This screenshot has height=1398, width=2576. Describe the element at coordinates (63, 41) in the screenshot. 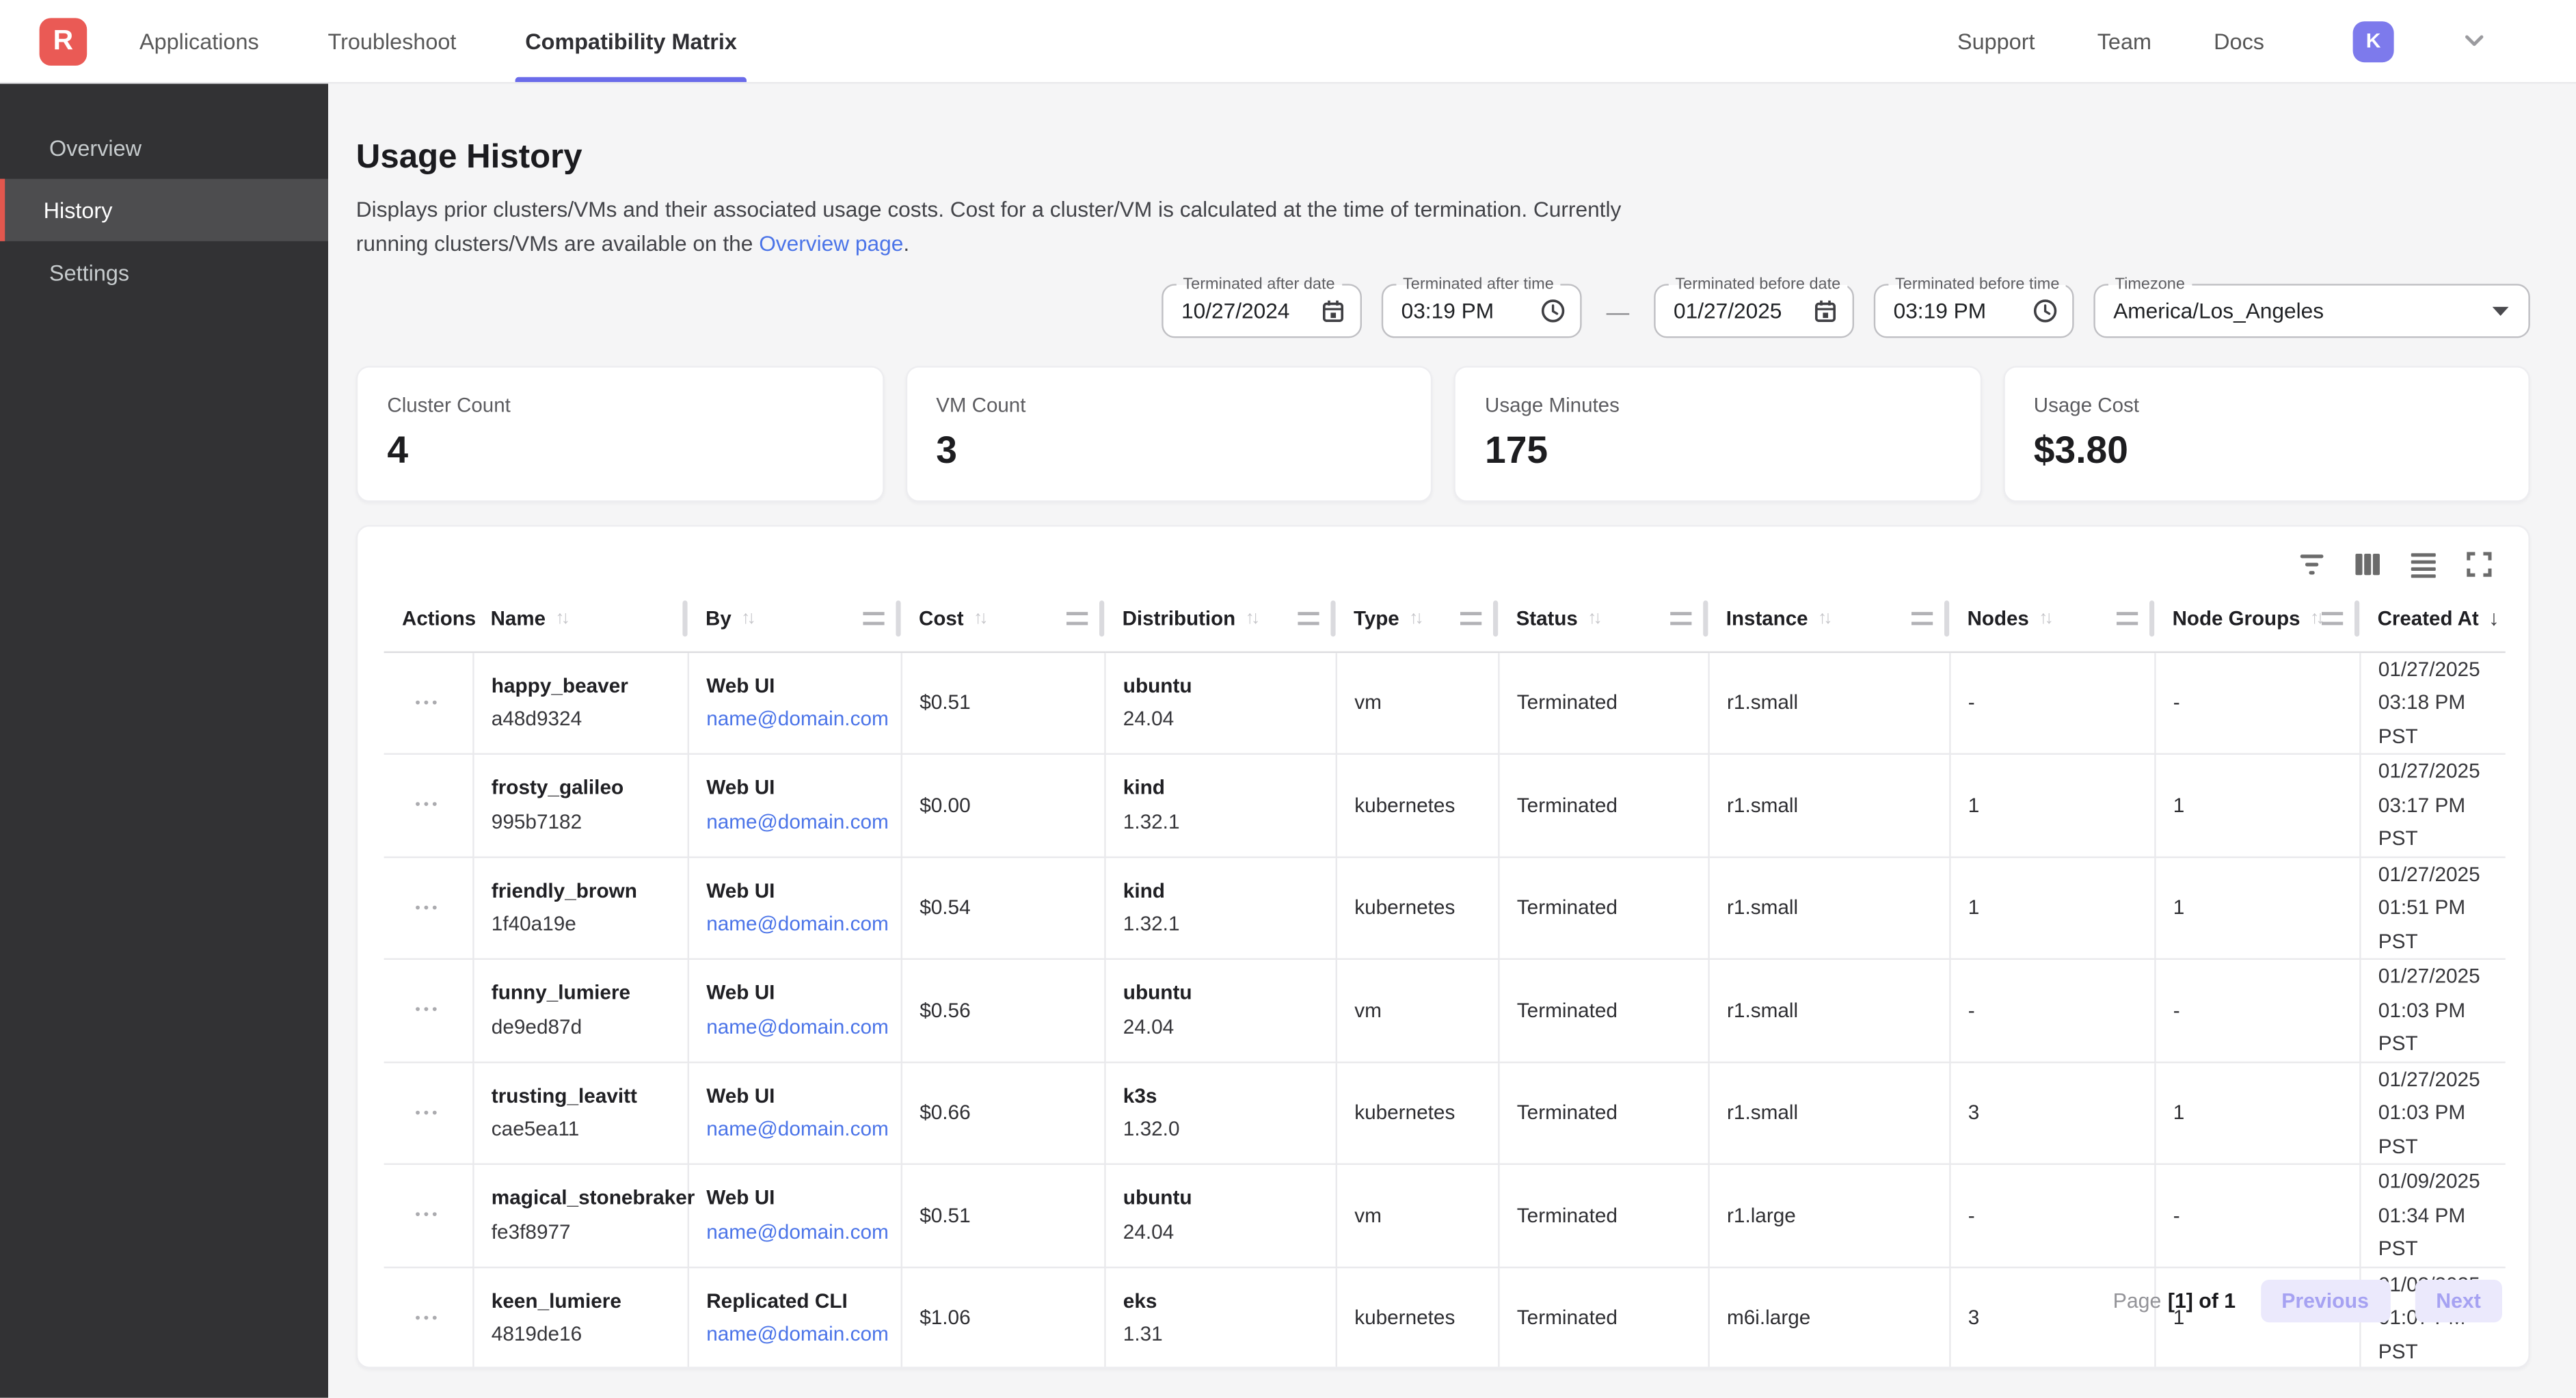

I see `replicated-logo: R` at that location.